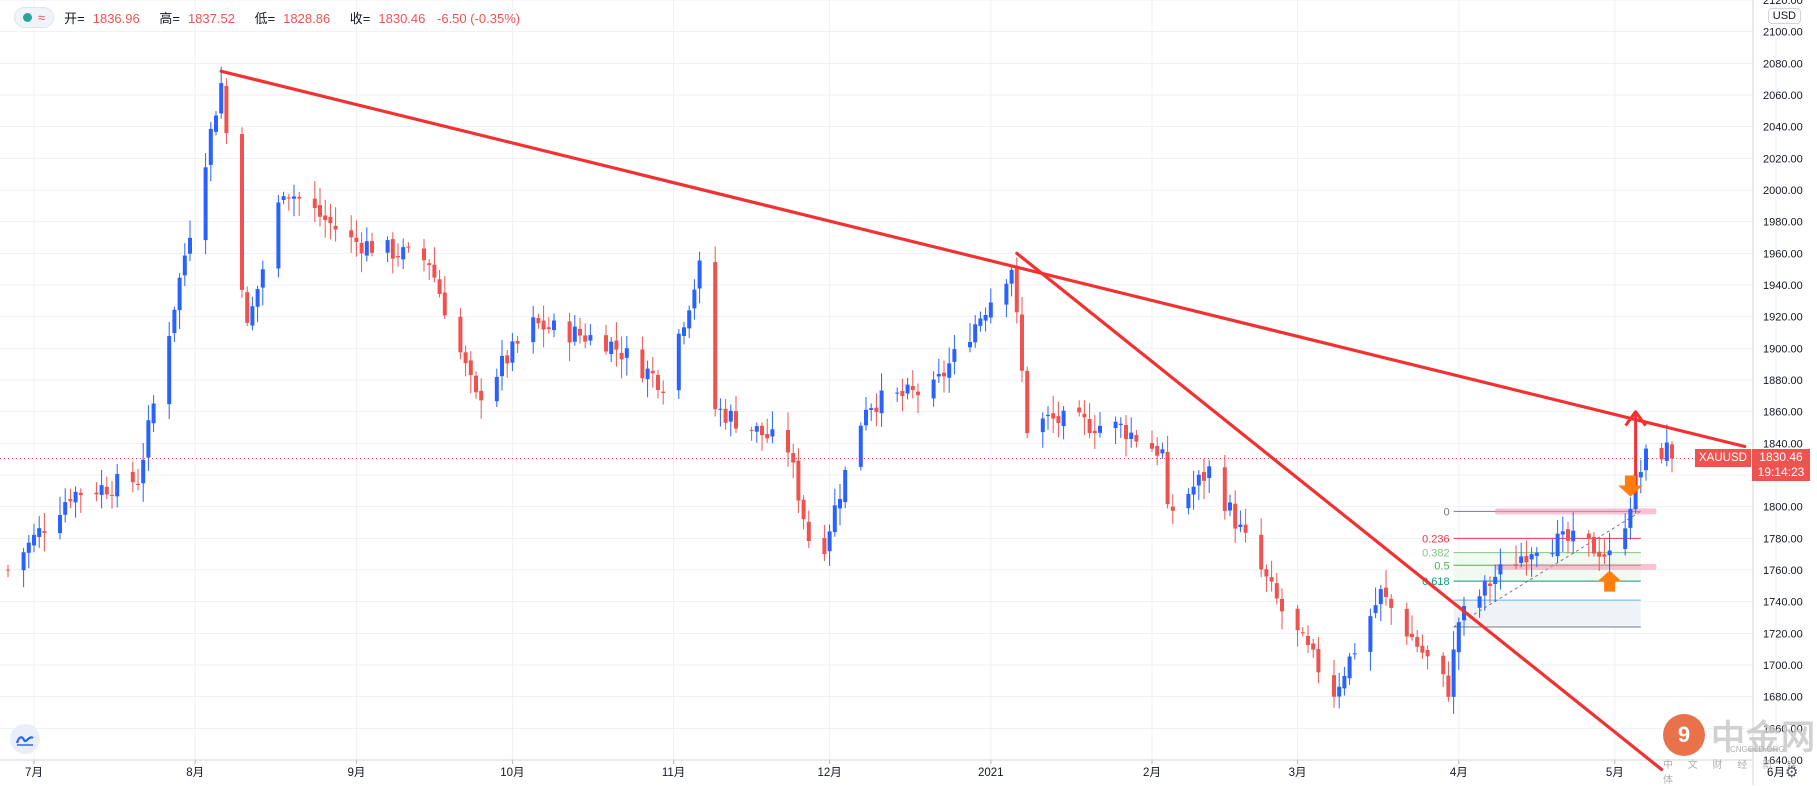  Describe the element at coordinates (1446, 512) in the screenshot. I see `fib-level-label: 0` at that location.